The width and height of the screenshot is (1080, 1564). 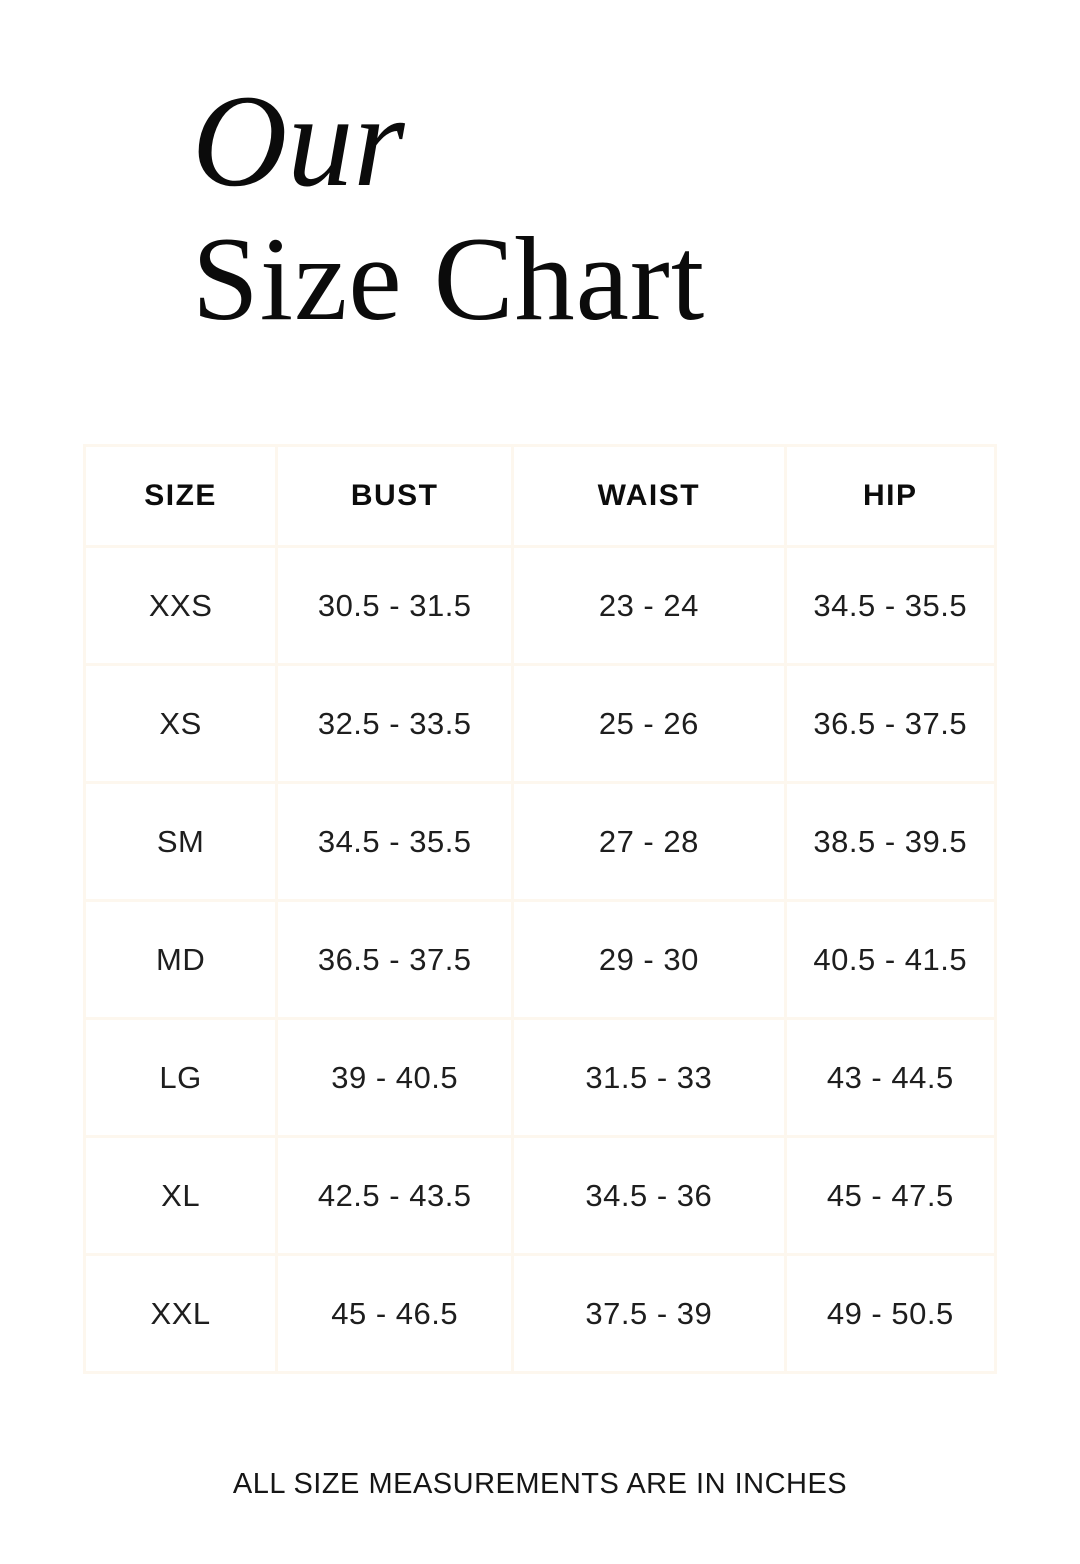 I want to click on cell-bust: 30.5 - 31.5, so click(x=395, y=605).